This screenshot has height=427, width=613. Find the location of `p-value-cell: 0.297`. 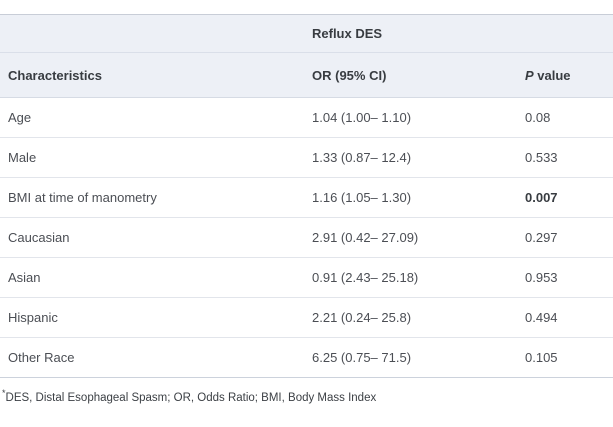

p-value-cell: 0.297 is located at coordinates (541, 237).